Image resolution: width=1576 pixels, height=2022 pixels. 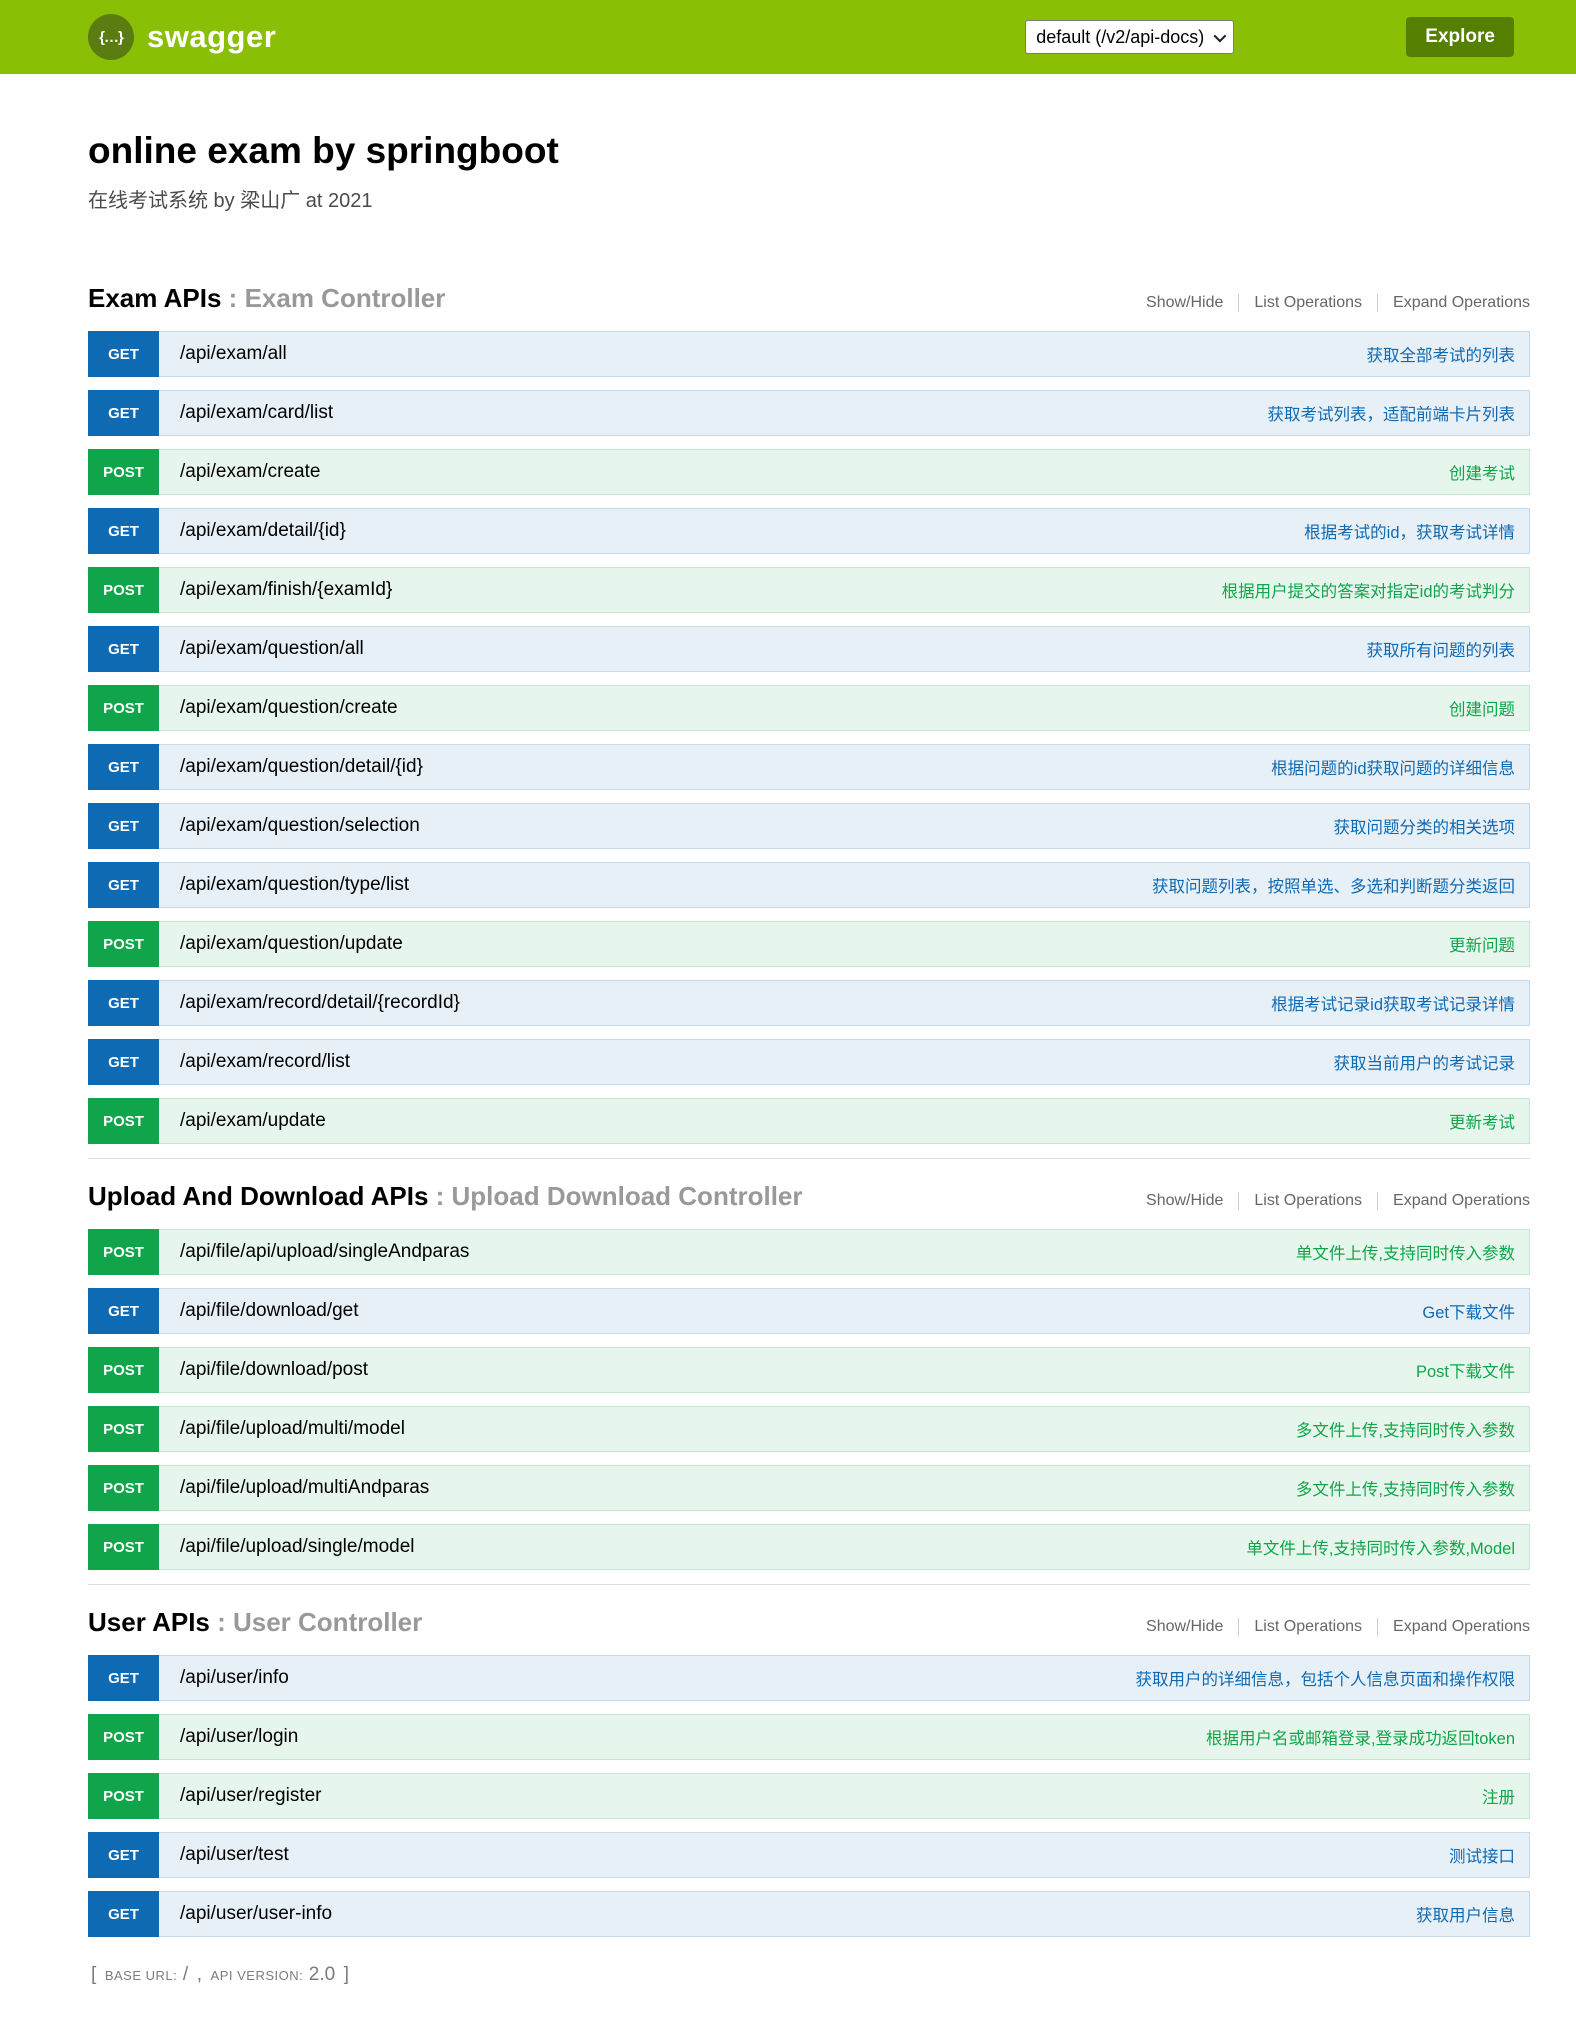 What do you see at coordinates (809, 1370) in the screenshot?
I see `endpoint-row: POST /api/file/download/post Post下载文件` at bounding box center [809, 1370].